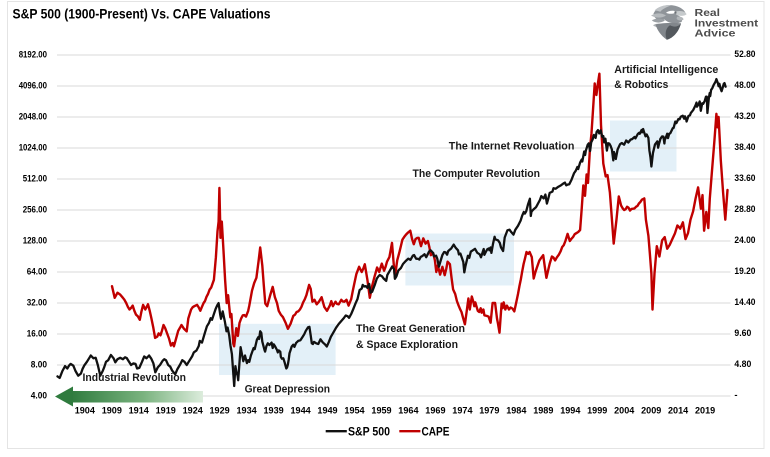 This screenshot has width=770, height=457. What do you see at coordinates (37, 272) in the screenshot?
I see `svg-text: 64.00` at bounding box center [37, 272].